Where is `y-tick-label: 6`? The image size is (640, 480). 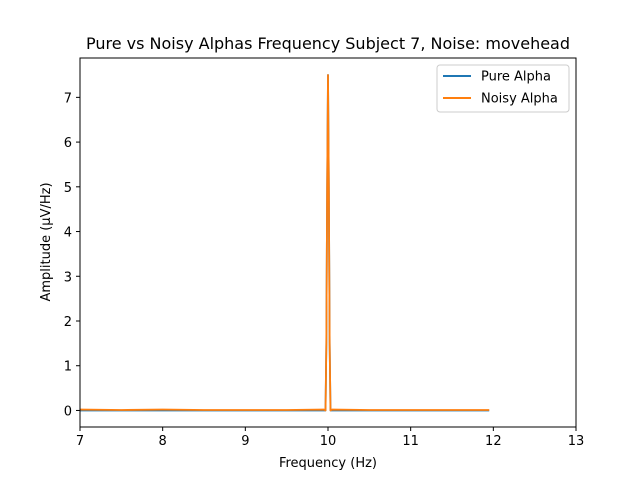 y-tick-label: 6 is located at coordinates (68, 143).